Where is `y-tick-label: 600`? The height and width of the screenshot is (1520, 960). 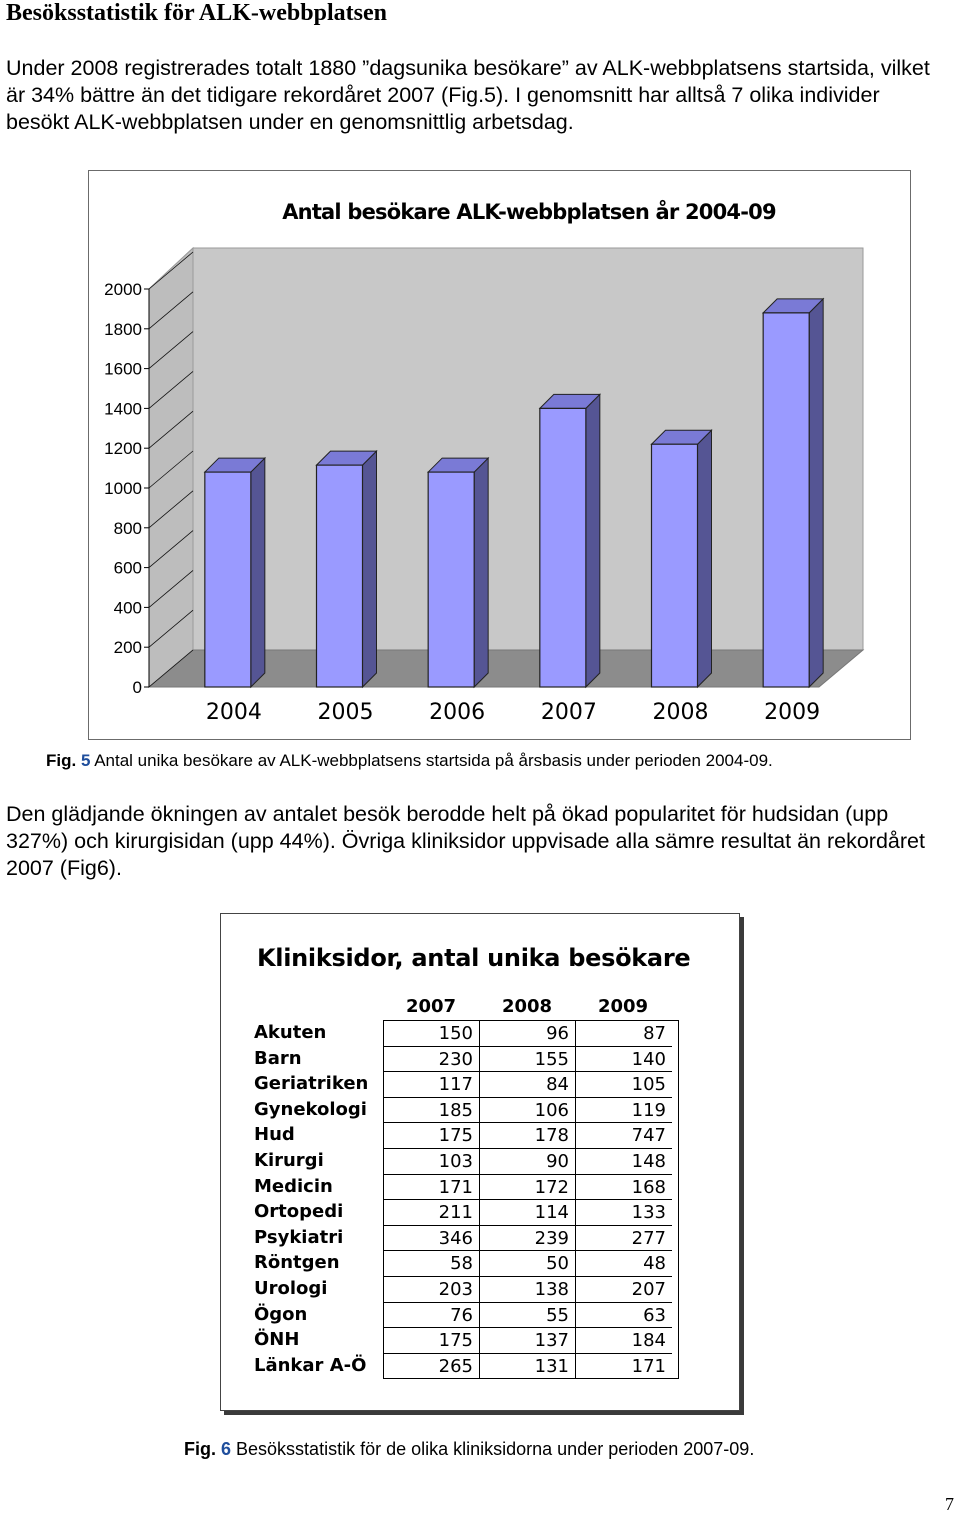 y-tick-label: 600 is located at coordinates (128, 568).